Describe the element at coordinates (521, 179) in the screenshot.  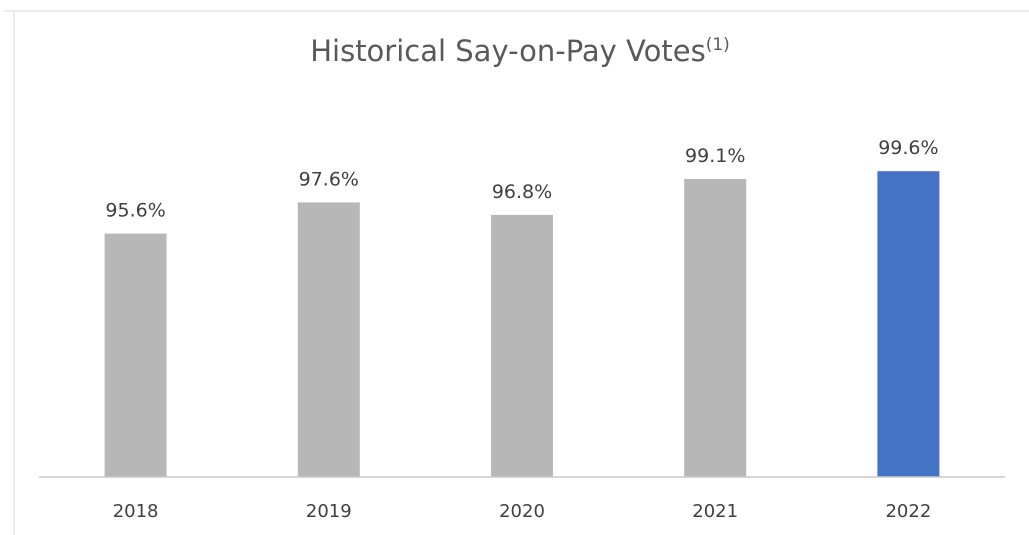
I see `data-labels-group: 95.6% 97.6% 96.8% 99.1% 99.6%` at that location.